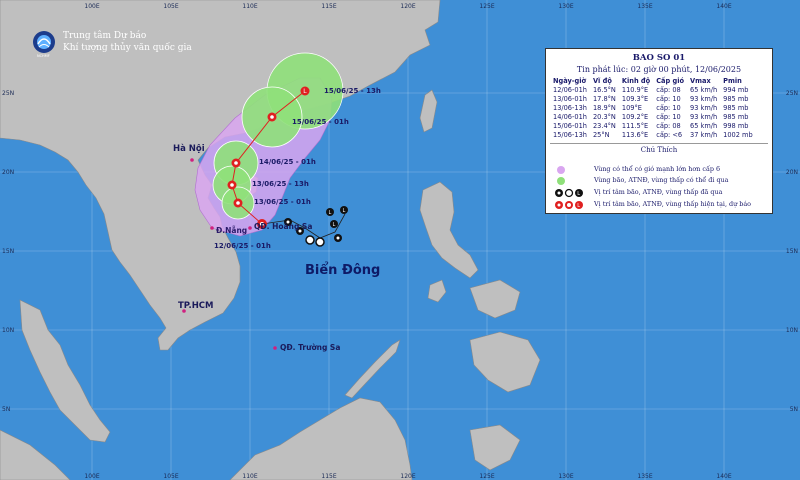 The image size is (800, 480). Describe the element at coordinates (250, 228) in the screenshot. I see `hoang-sa-dot` at that location.